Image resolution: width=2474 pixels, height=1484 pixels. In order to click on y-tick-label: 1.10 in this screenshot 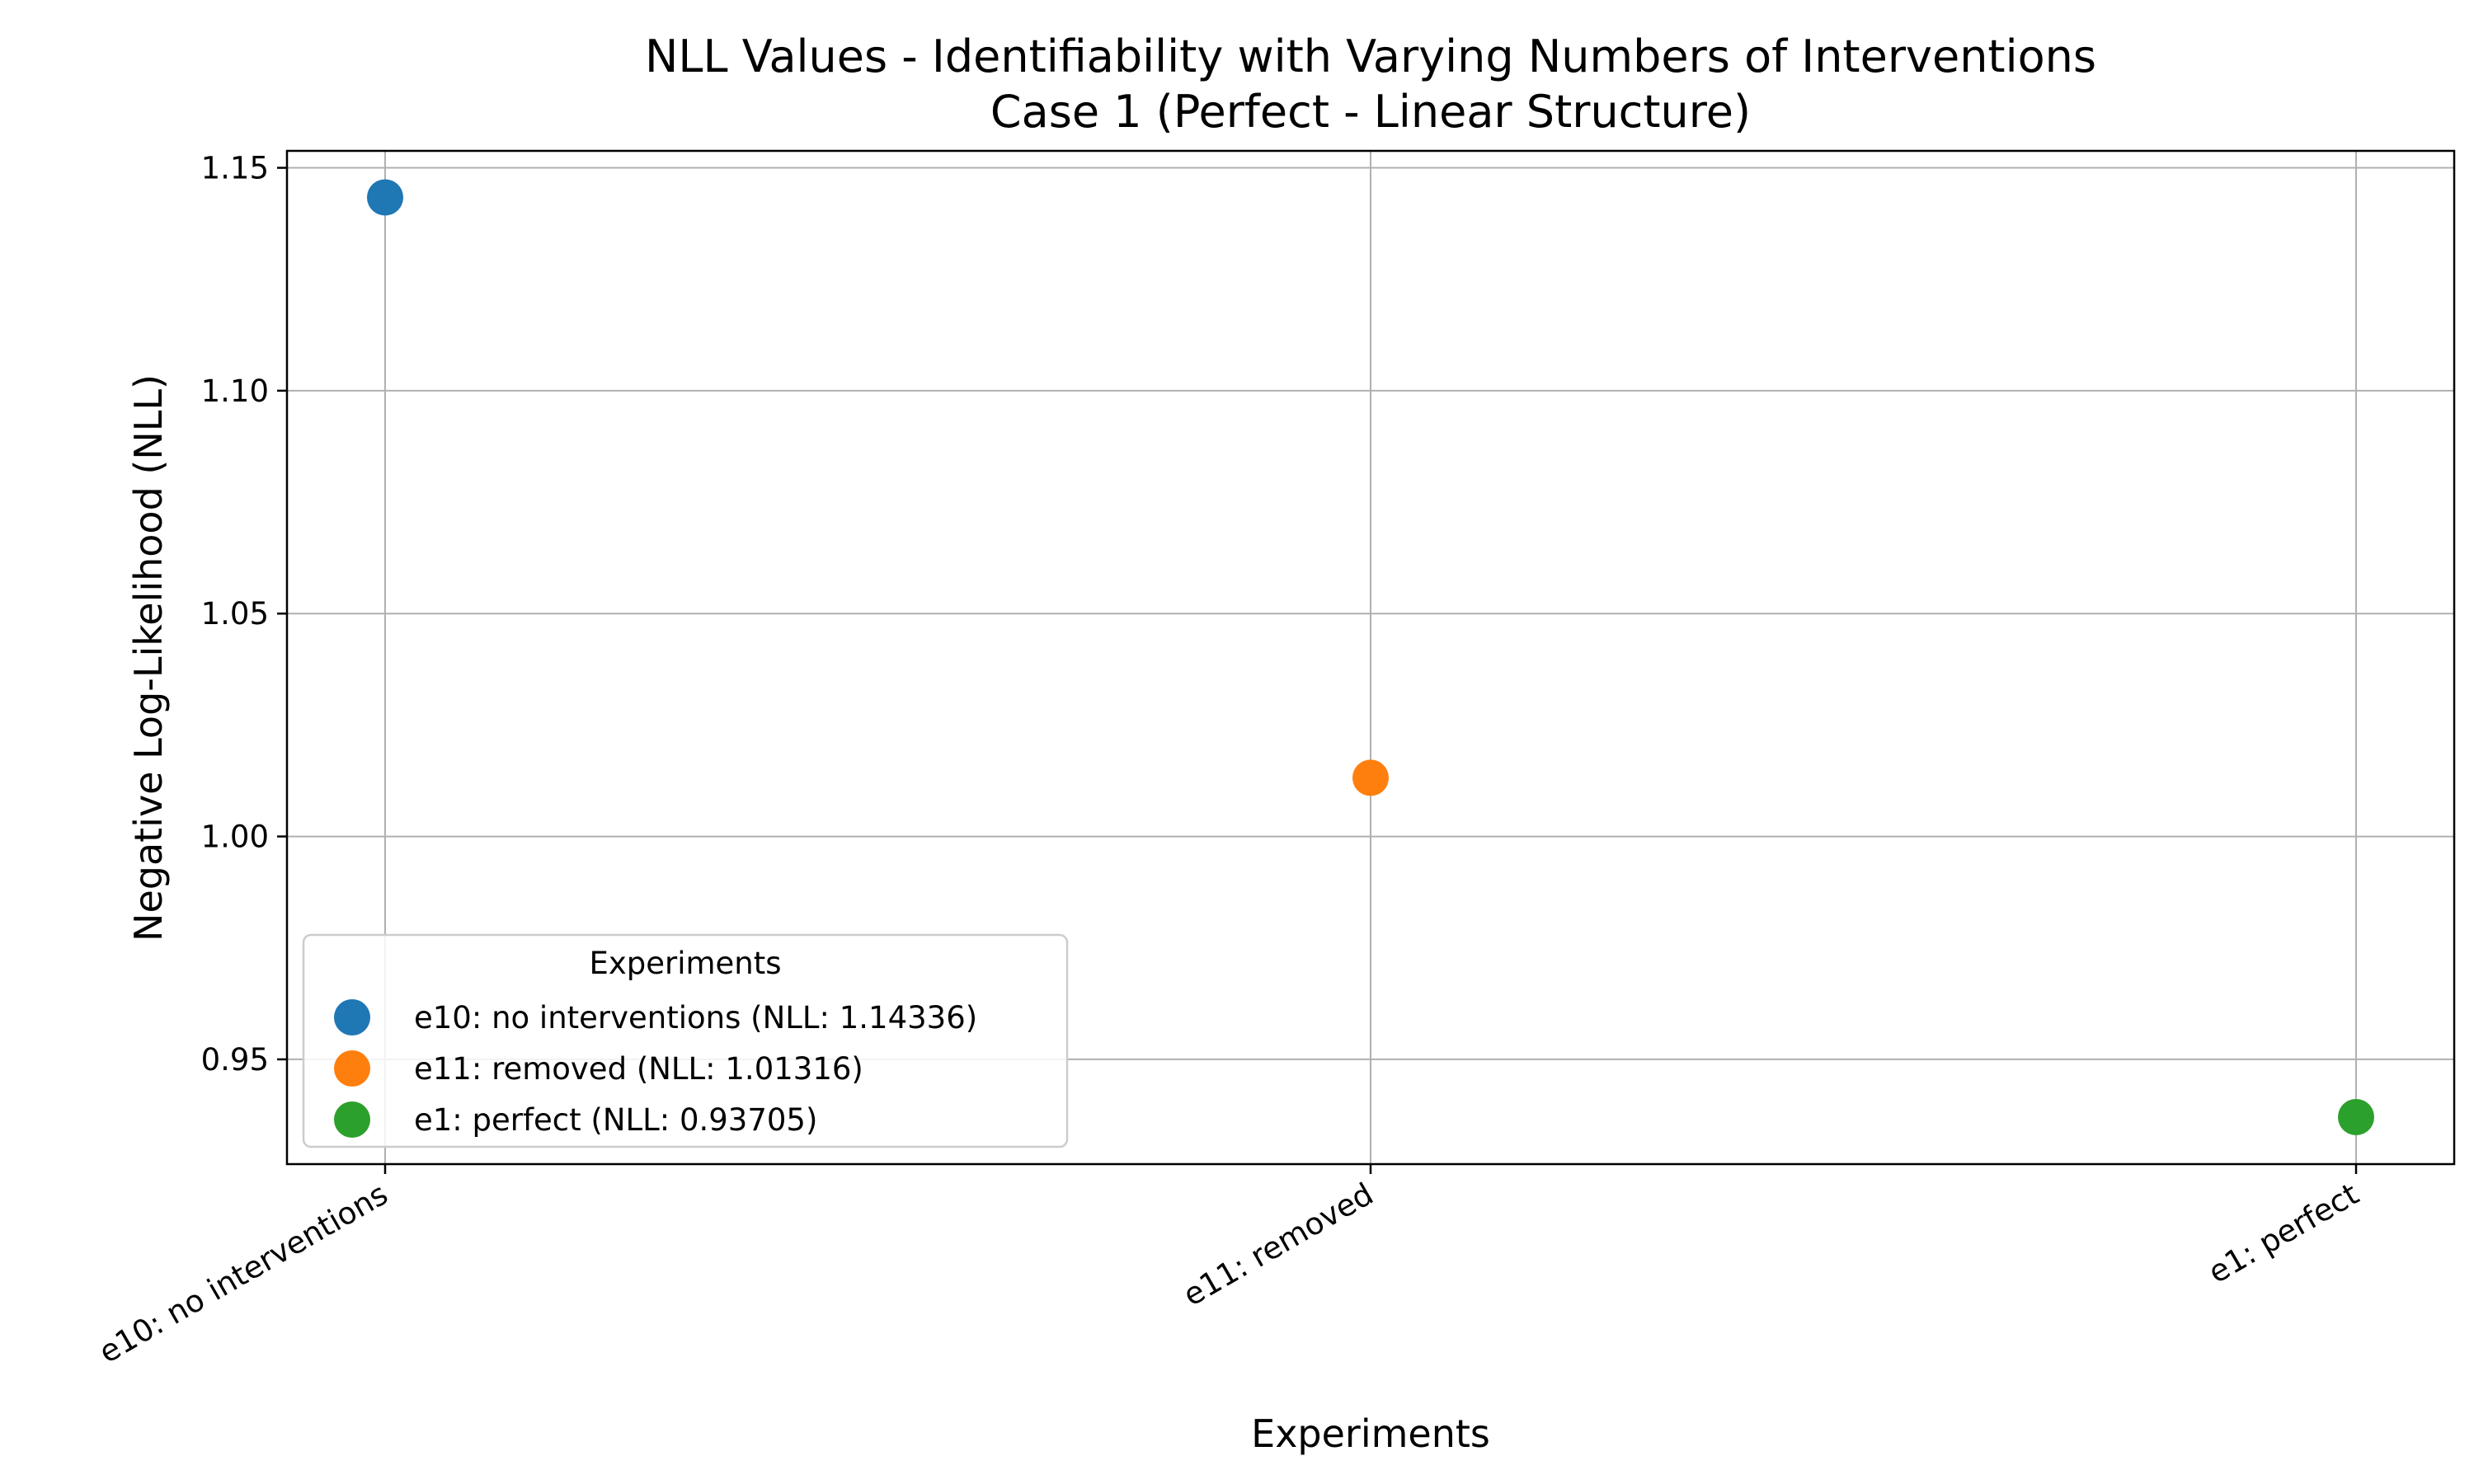, I will do `click(235, 391)`.